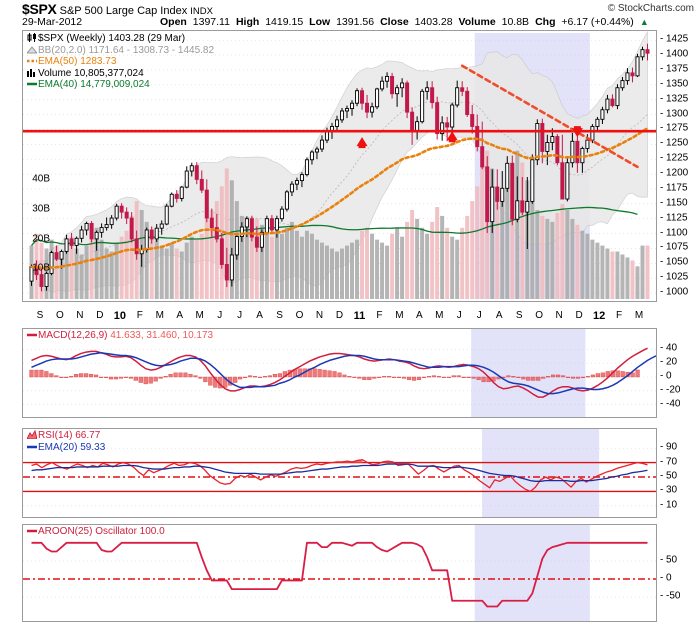  I want to click on quote-label-open: Open, so click(173, 22).